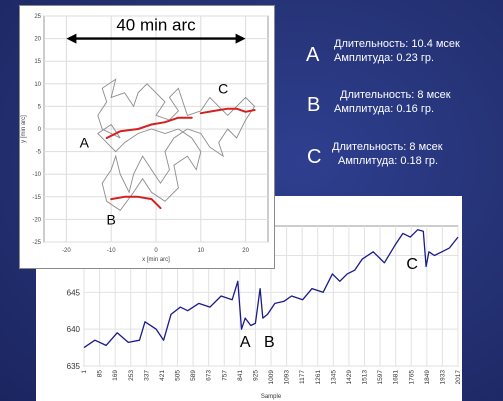 The height and width of the screenshot is (401, 503). I want to click on scale-bar-arrow-right, so click(240, 38).